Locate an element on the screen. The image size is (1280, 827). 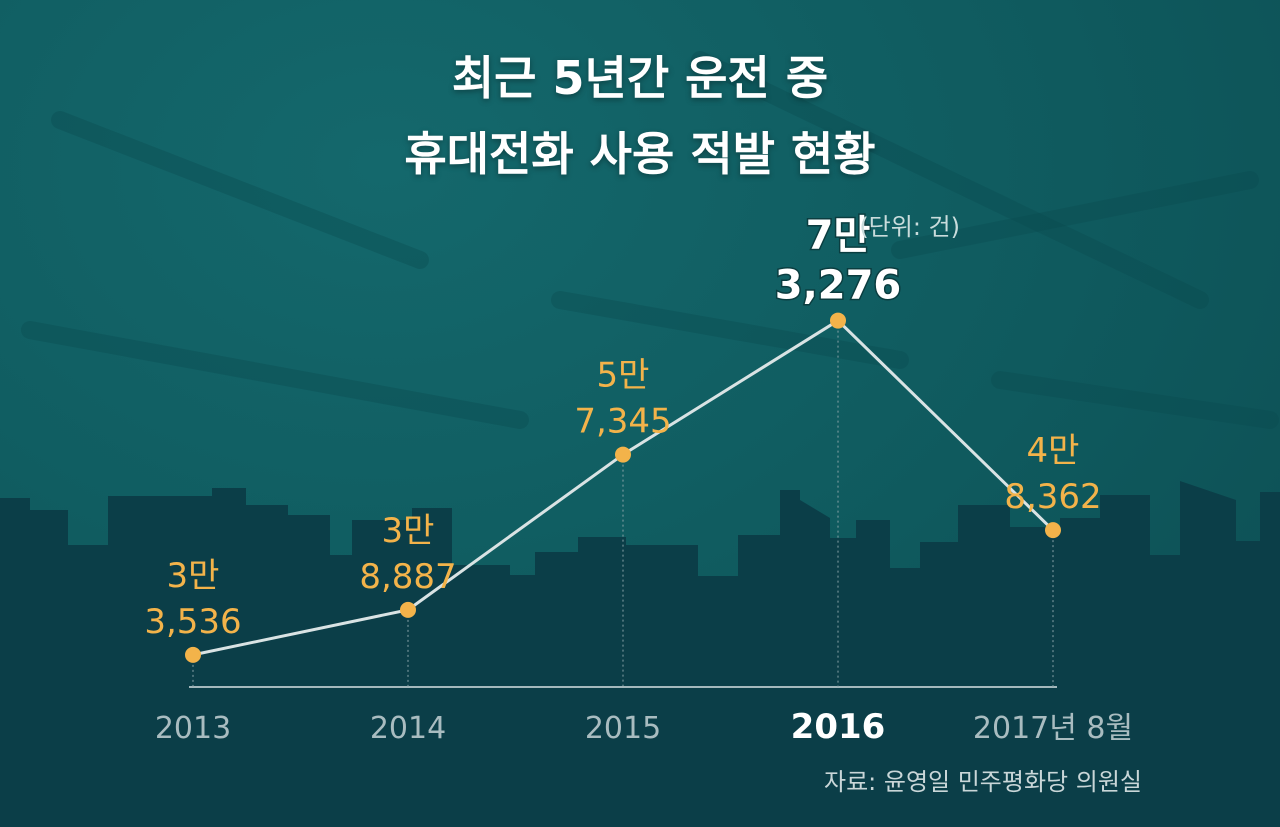
x-tick-label: 2017년 8월 is located at coordinates (1053, 728).